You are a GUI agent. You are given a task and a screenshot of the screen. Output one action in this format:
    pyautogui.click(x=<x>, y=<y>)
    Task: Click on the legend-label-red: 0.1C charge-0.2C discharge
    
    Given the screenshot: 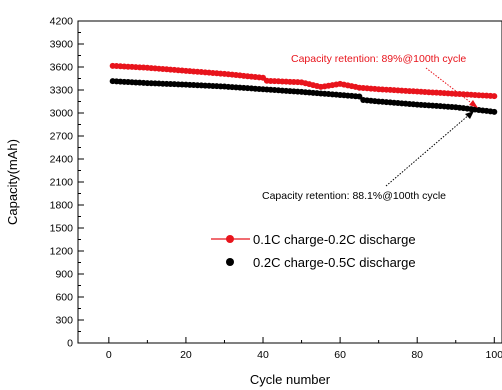 What is the action you would take?
    pyautogui.click(x=334, y=239)
    